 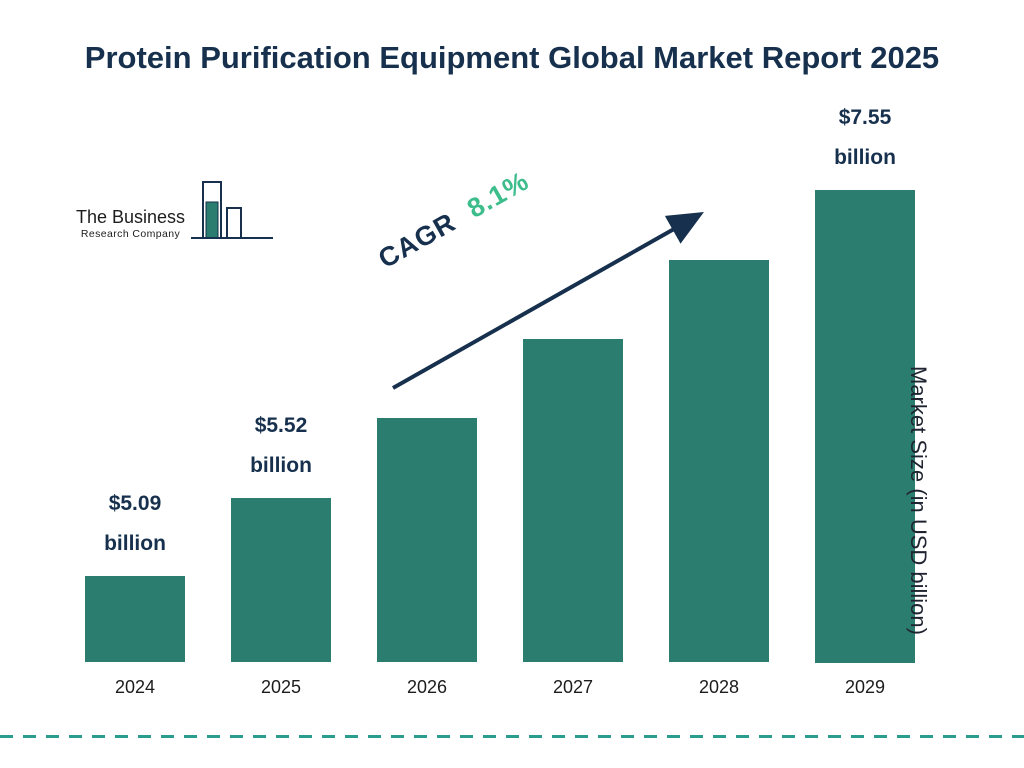 What do you see at coordinates (135, 524) in the screenshot?
I see `bar-value-label-2024: $5.09 billion` at bounding box center [135, 524].